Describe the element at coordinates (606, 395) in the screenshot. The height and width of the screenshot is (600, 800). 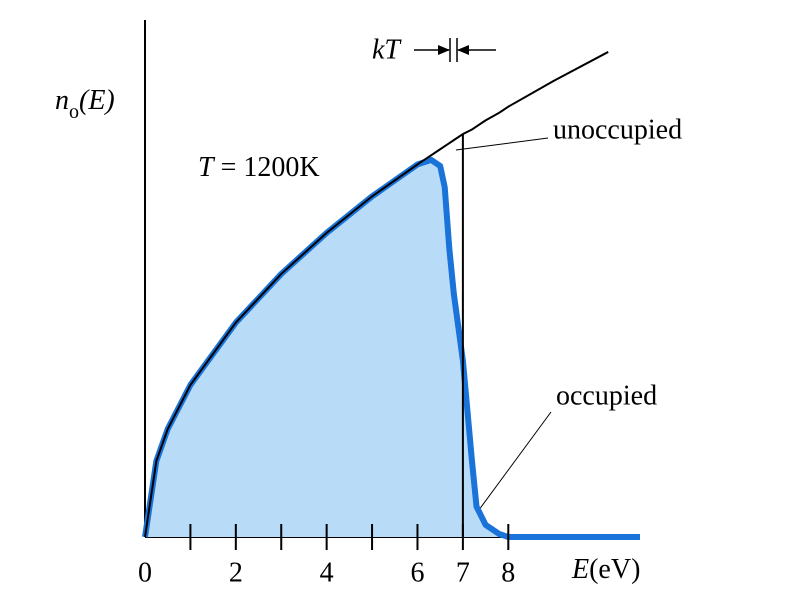
I see `annotation-occupied: occupied` at that location.